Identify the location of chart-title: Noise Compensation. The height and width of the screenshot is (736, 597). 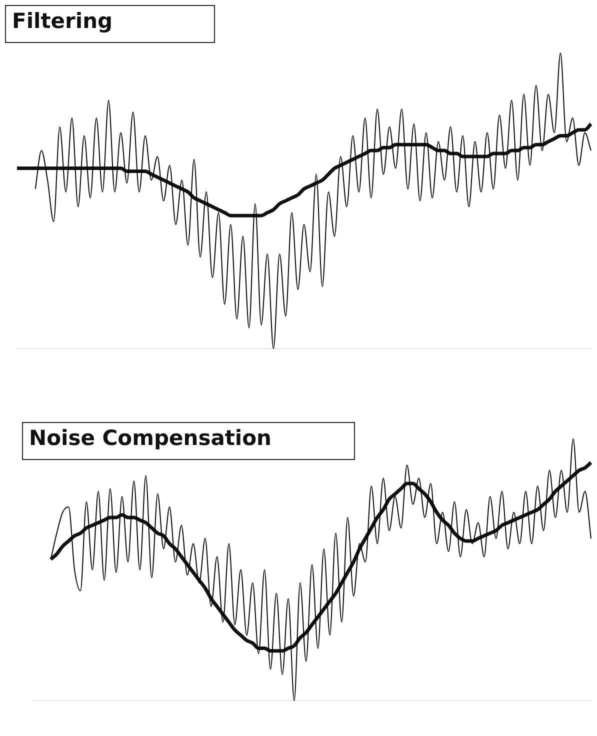
(188, 441).